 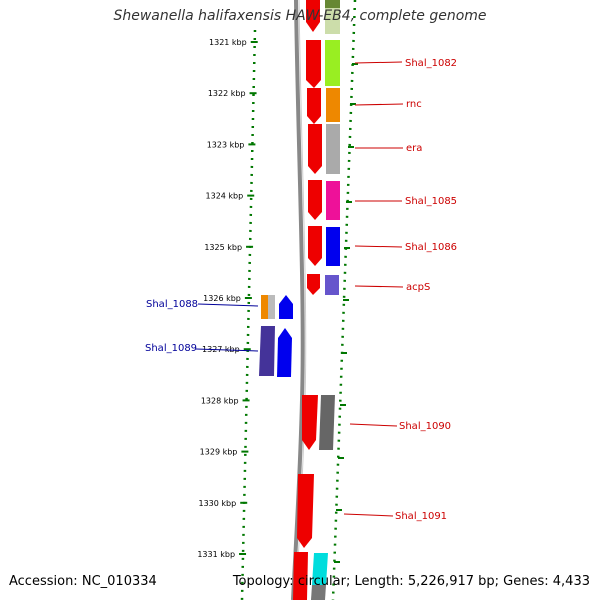 I want to click on gene-label-shal-1085: Shal_1085, so click(x=431, y=201).